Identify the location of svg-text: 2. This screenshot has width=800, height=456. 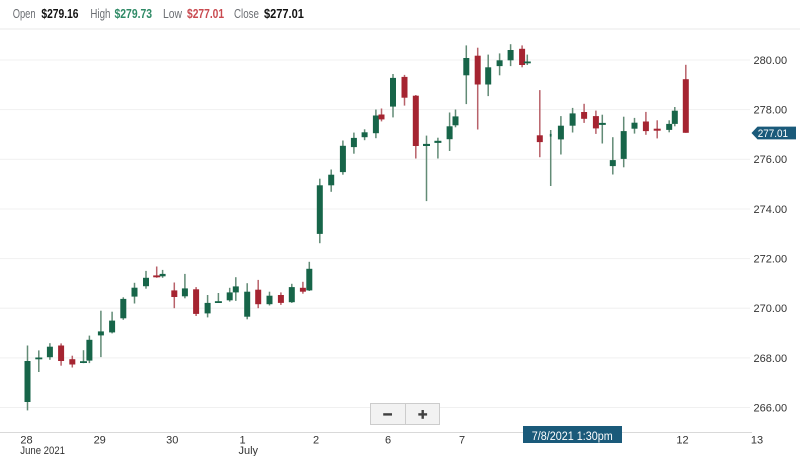
(316, 441).